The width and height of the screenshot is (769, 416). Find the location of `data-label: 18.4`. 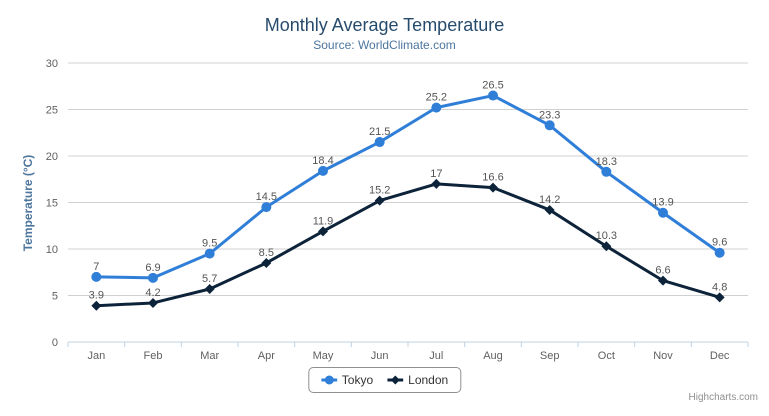

data-label: 18.4 is located at coordinates (322, 161).